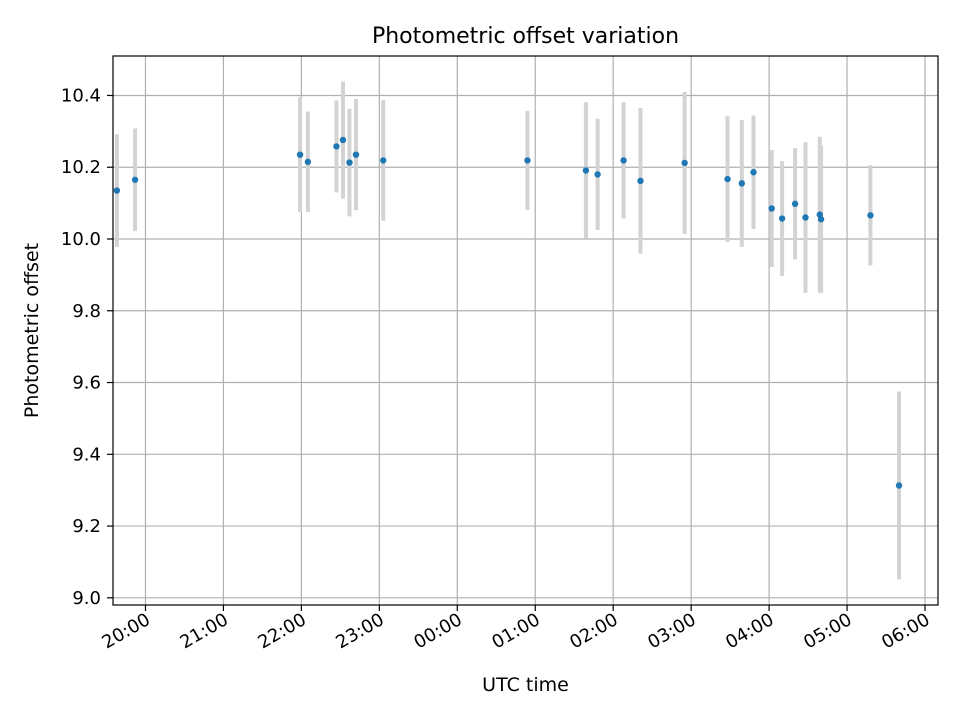 The image size is (960, 720). What do you see at coordinates (525, 685) in the screenshot?
I see `x-axis-label: UTC time` at bounding box center [525, 685].